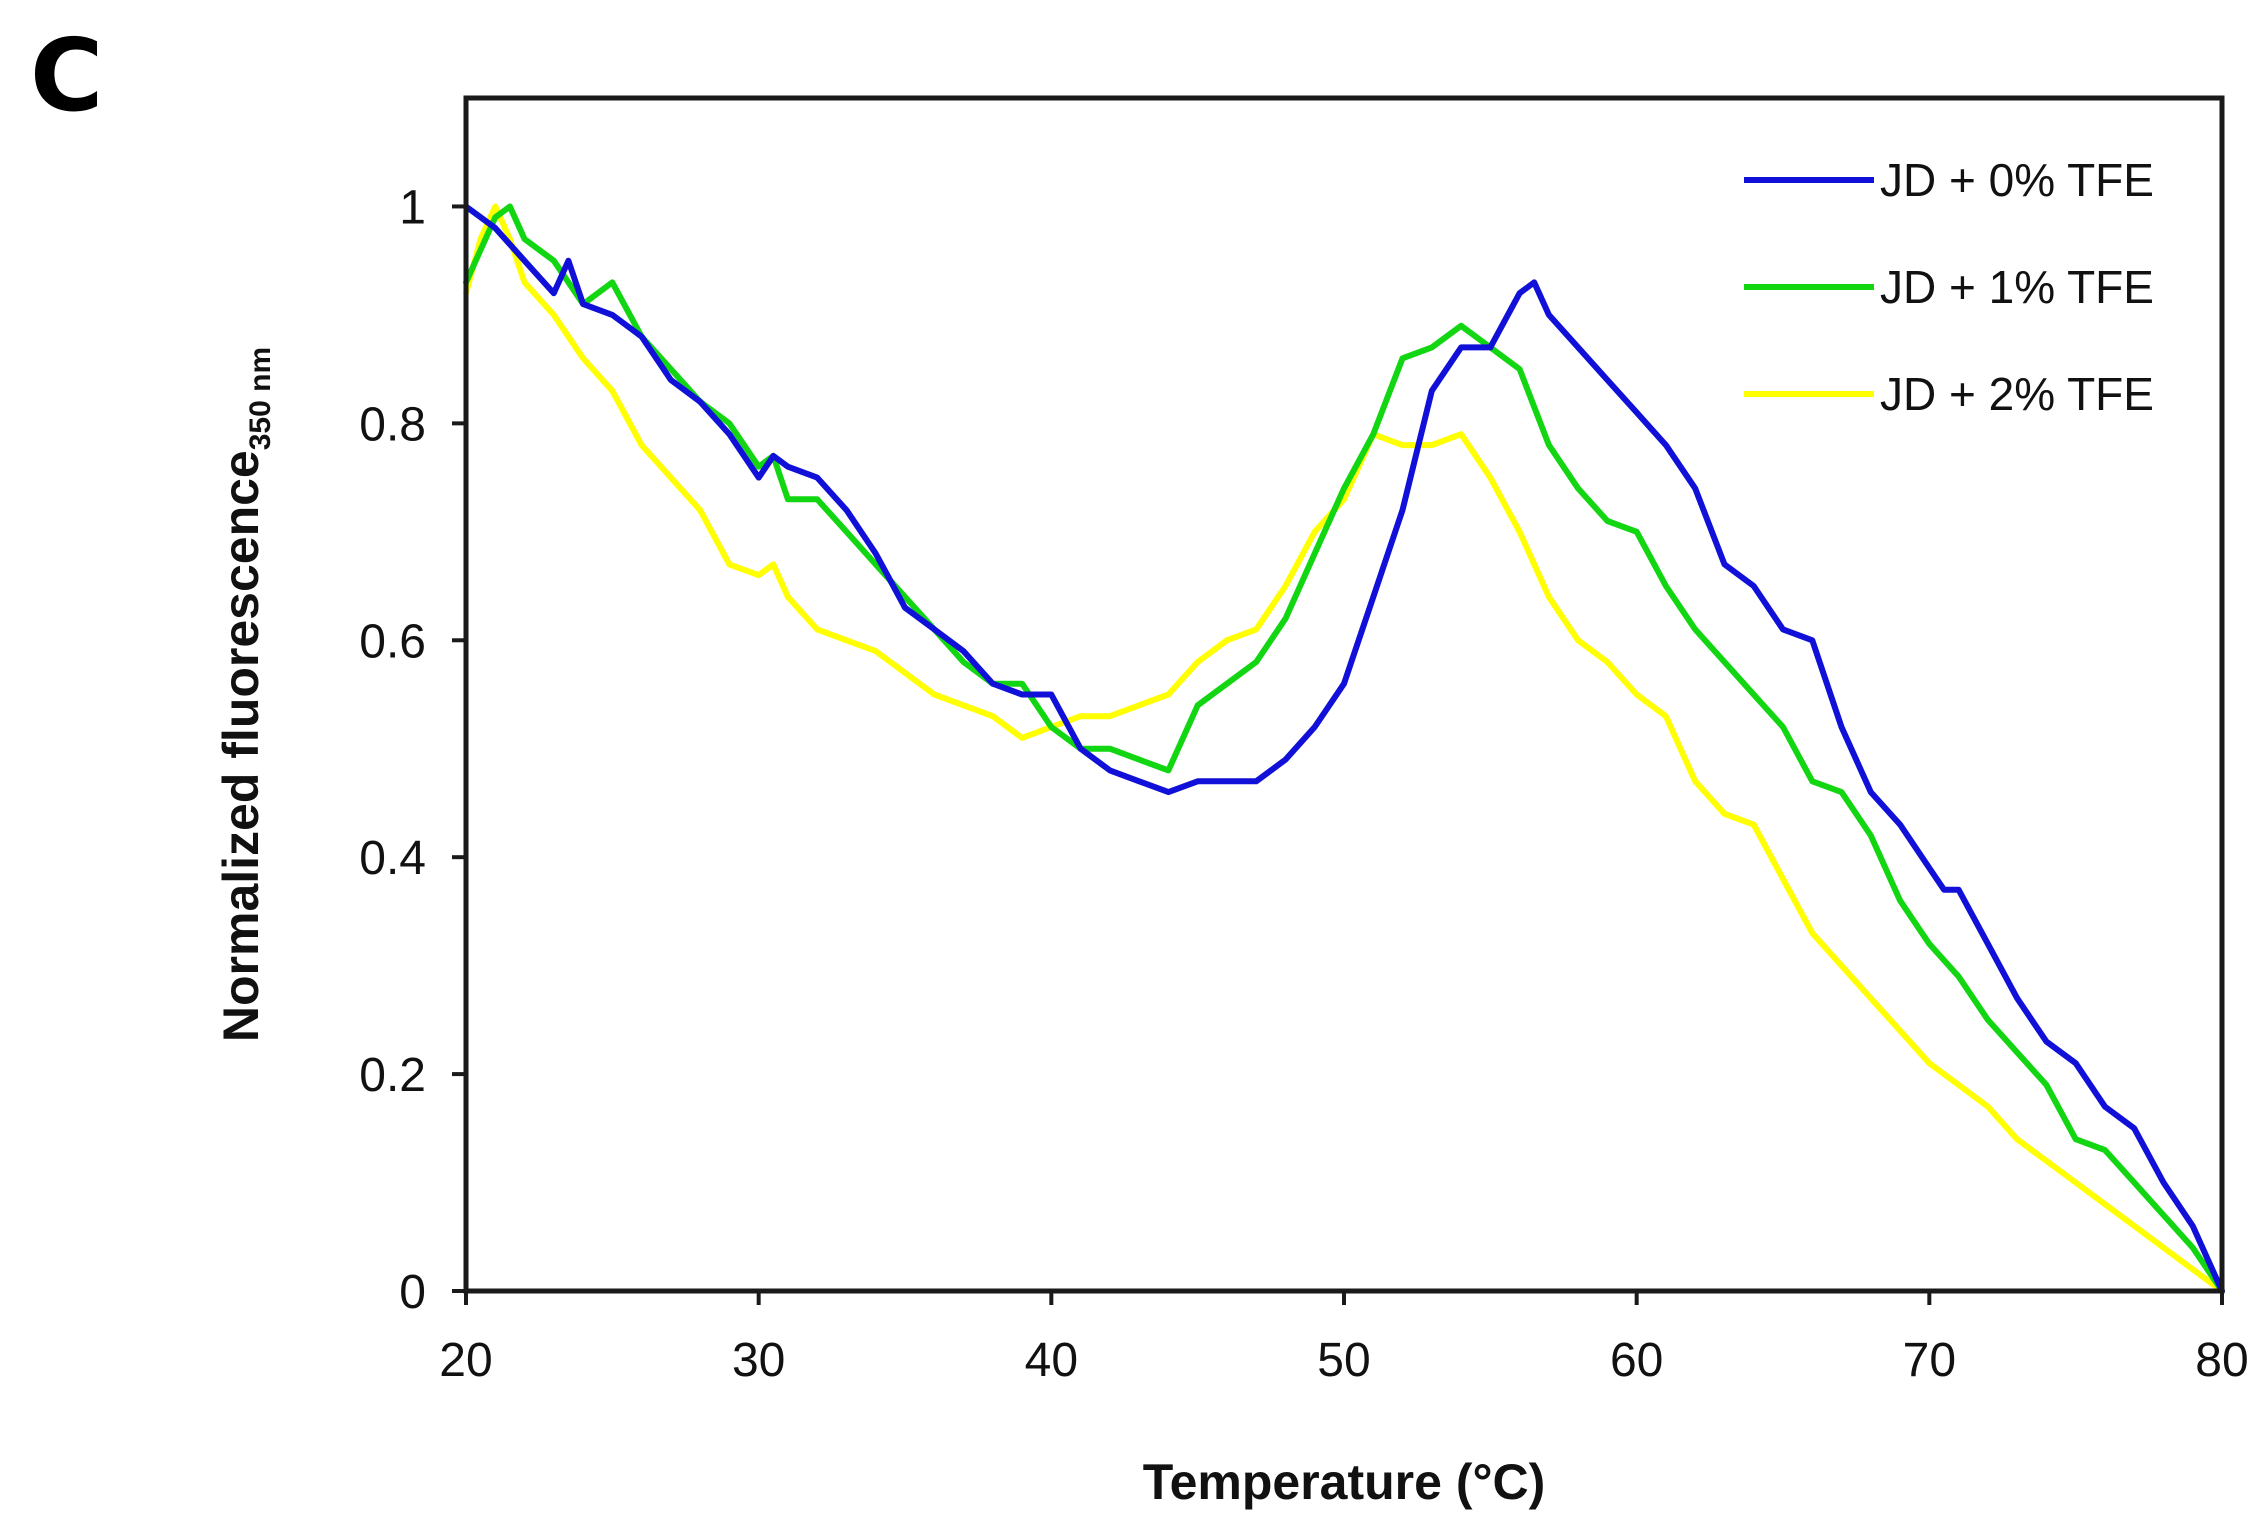 The width and height of the screenshot is (2257, 1535). I want to click on x-tick-label: 70, so click(1929, 1360).